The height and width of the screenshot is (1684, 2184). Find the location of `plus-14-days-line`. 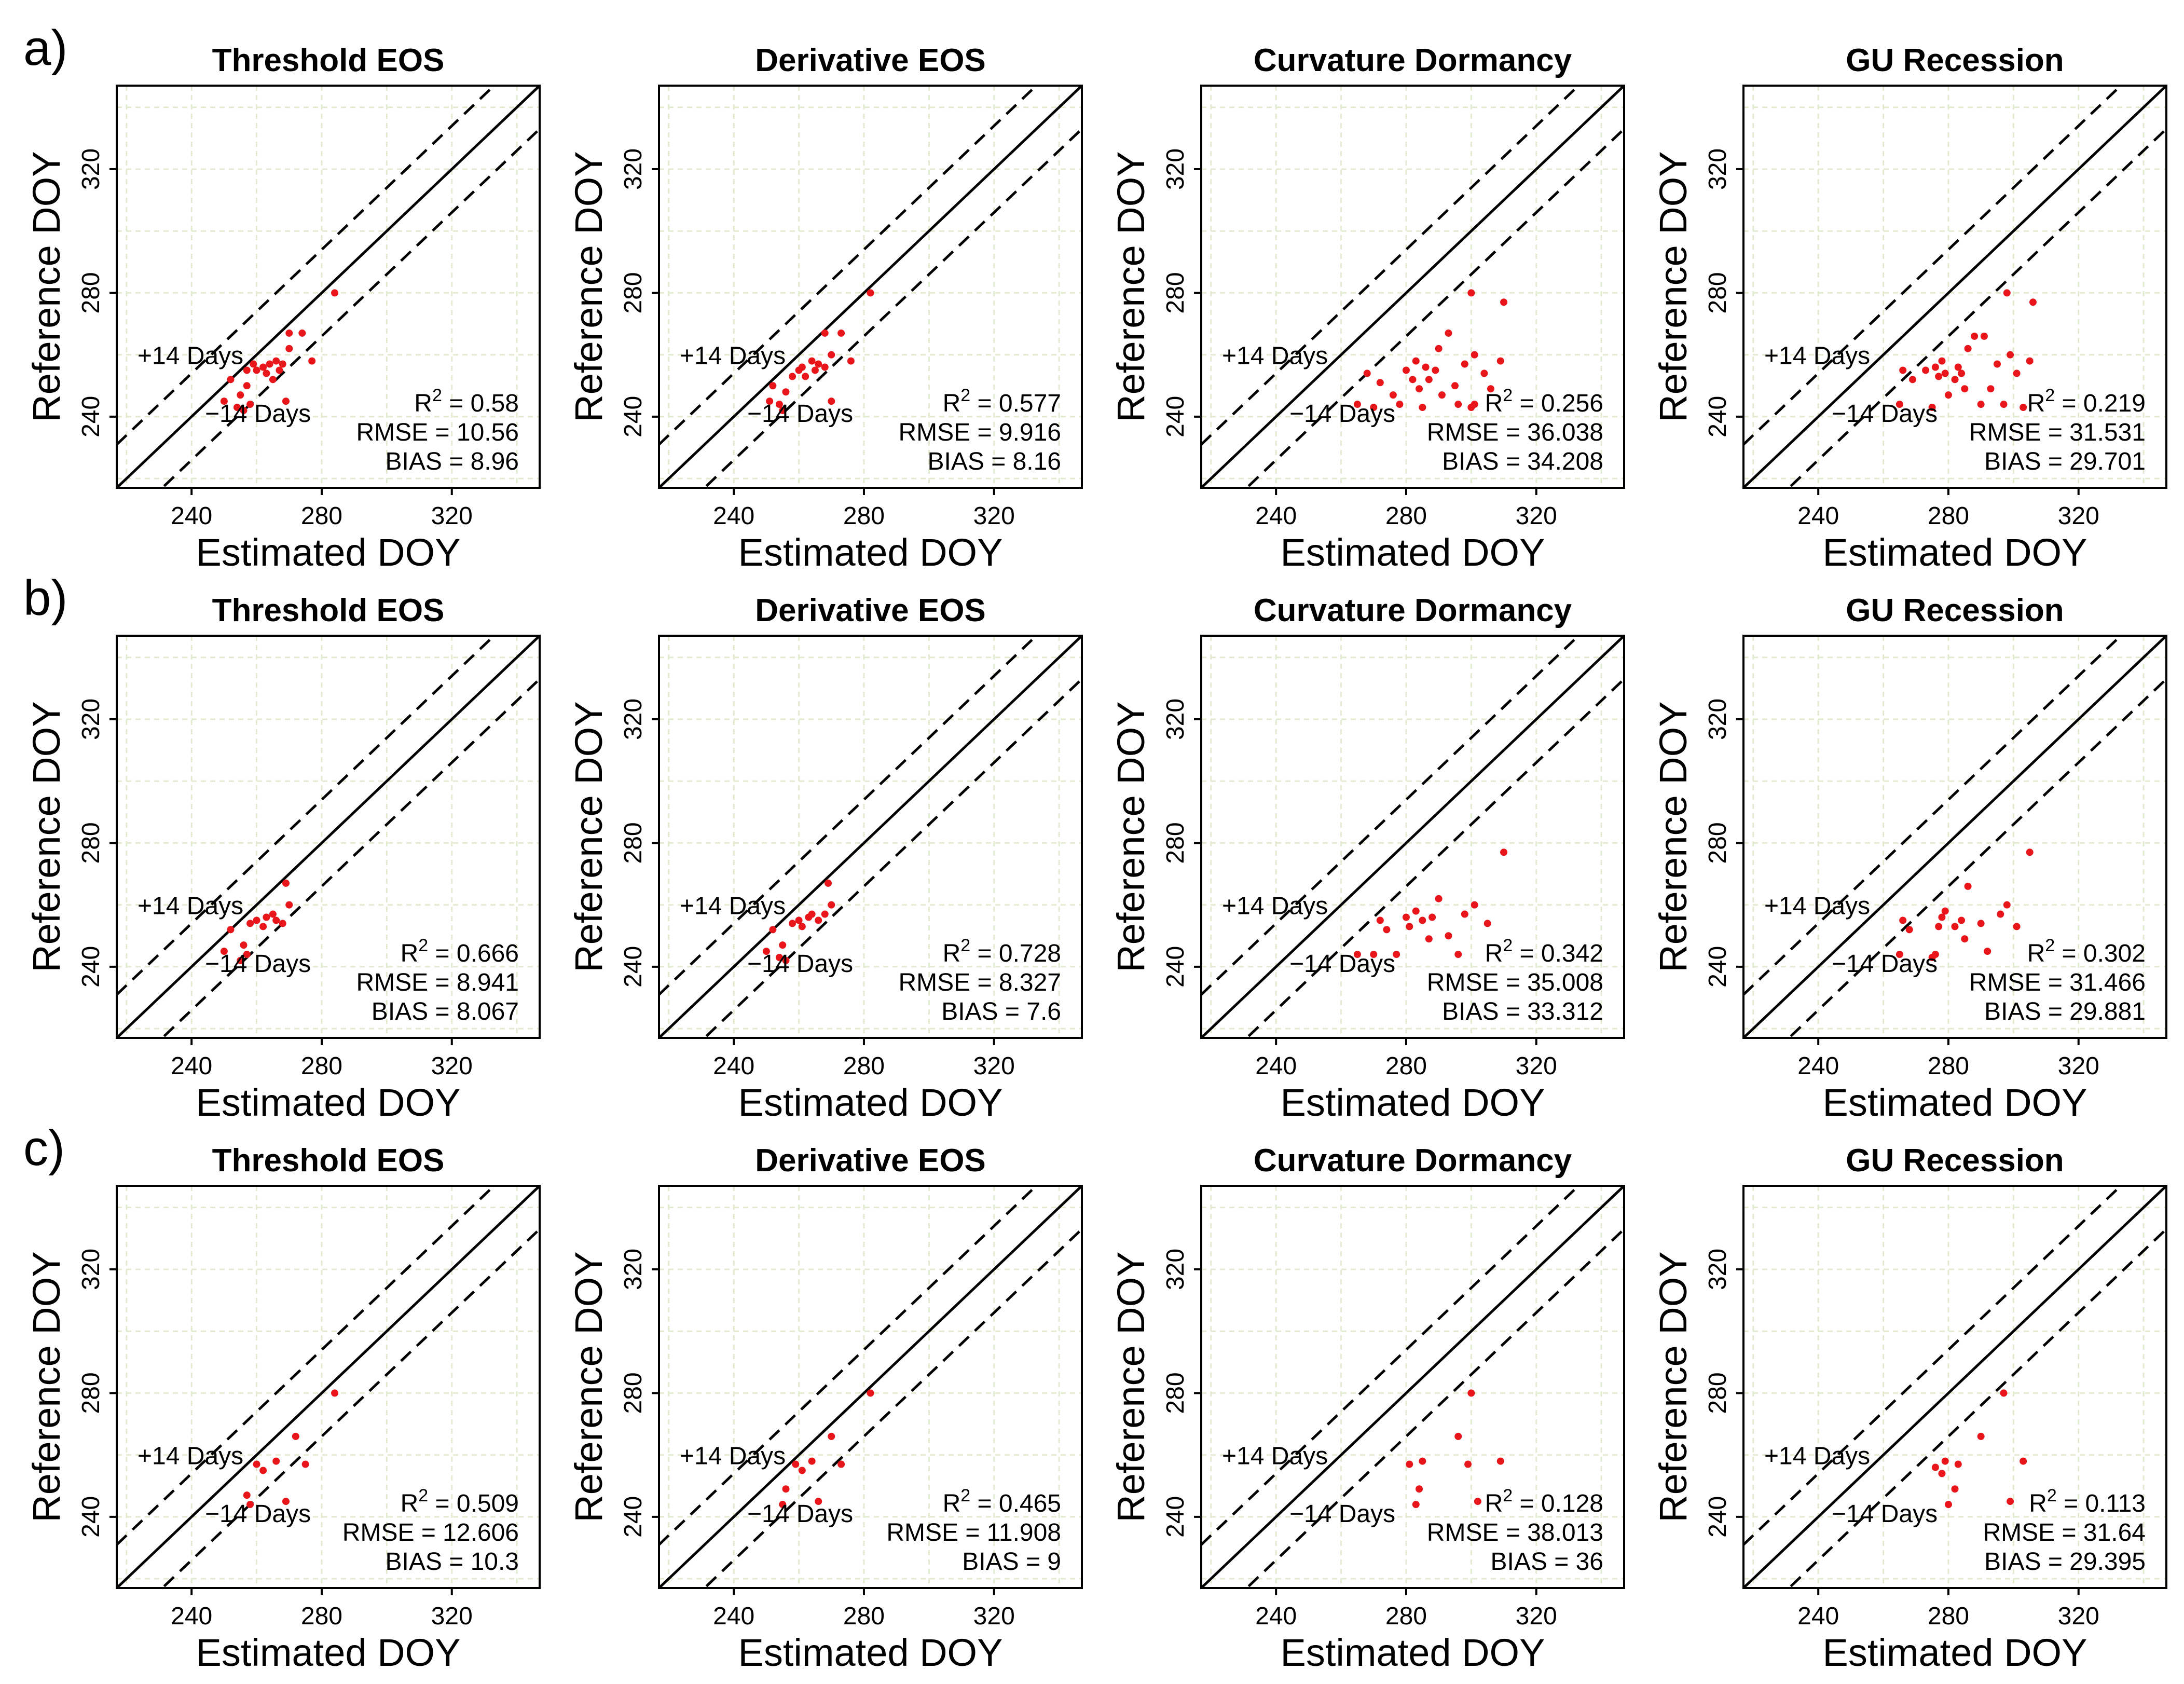

plus-14-days-line is located at coordinates (307, 266).